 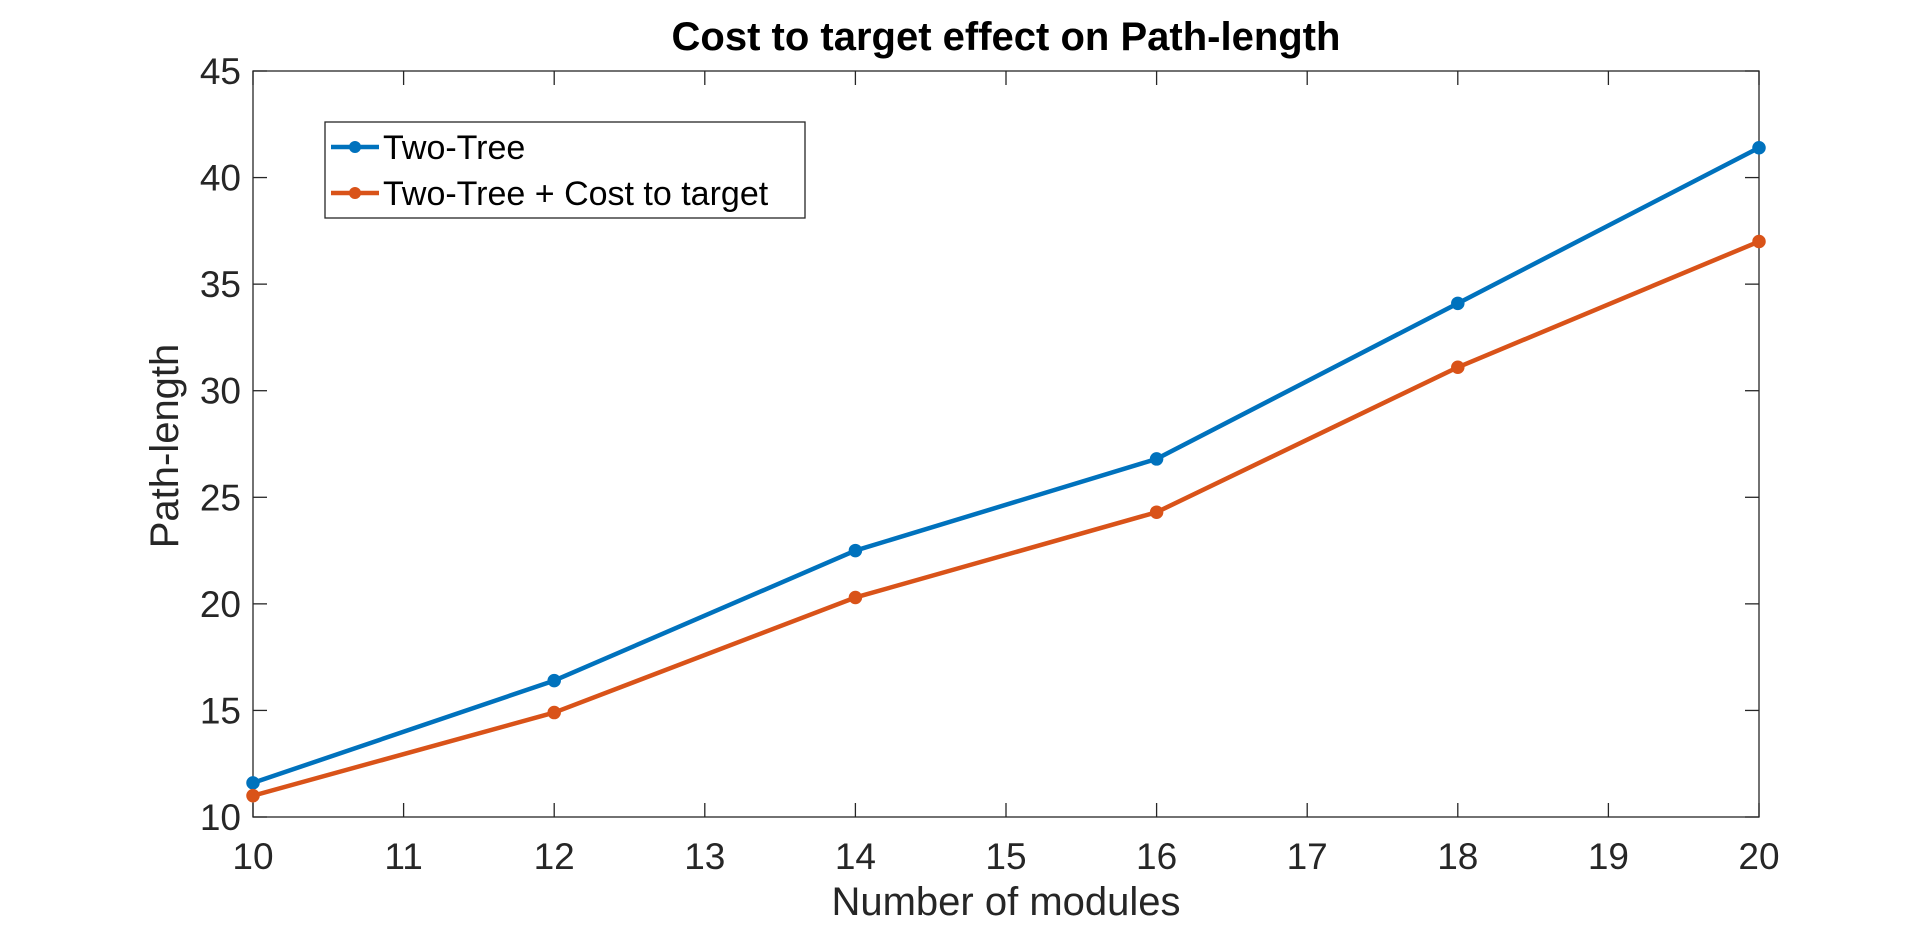 I want to click on y-axis-label: Path-length, so click(x=165, y=446).